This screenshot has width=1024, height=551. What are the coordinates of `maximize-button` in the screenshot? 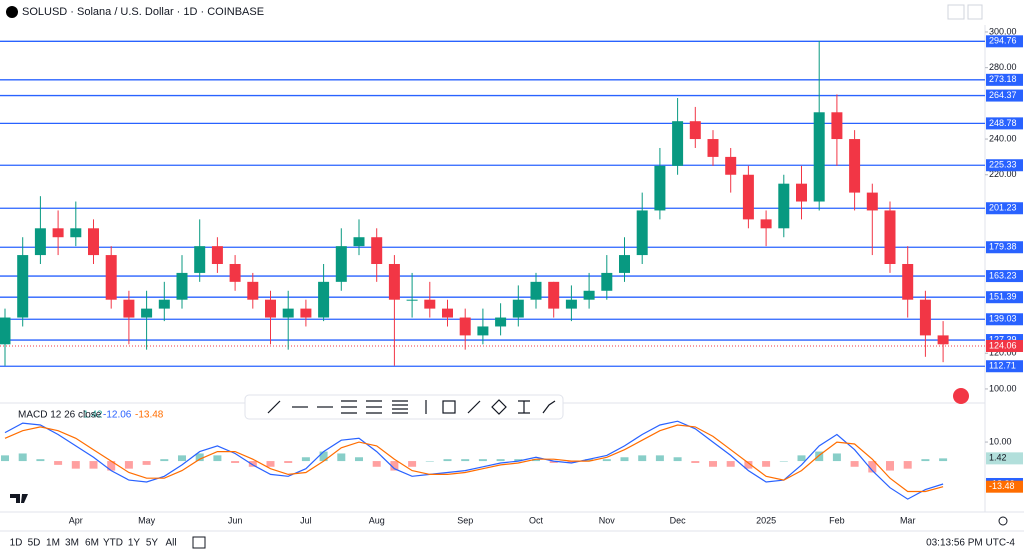 It's located at (975, 12).